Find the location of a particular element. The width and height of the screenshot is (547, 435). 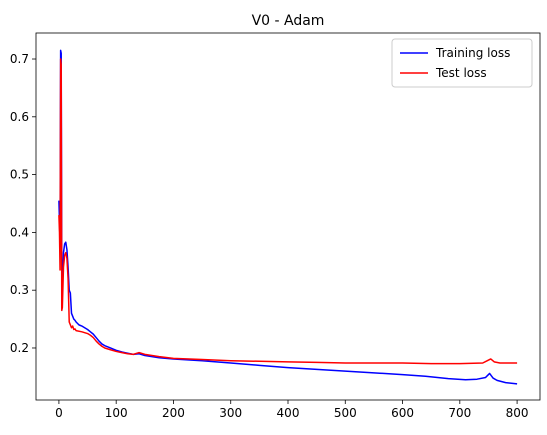

y-tick-label-0.4: 0.4 is located at coordinates (19, 232).